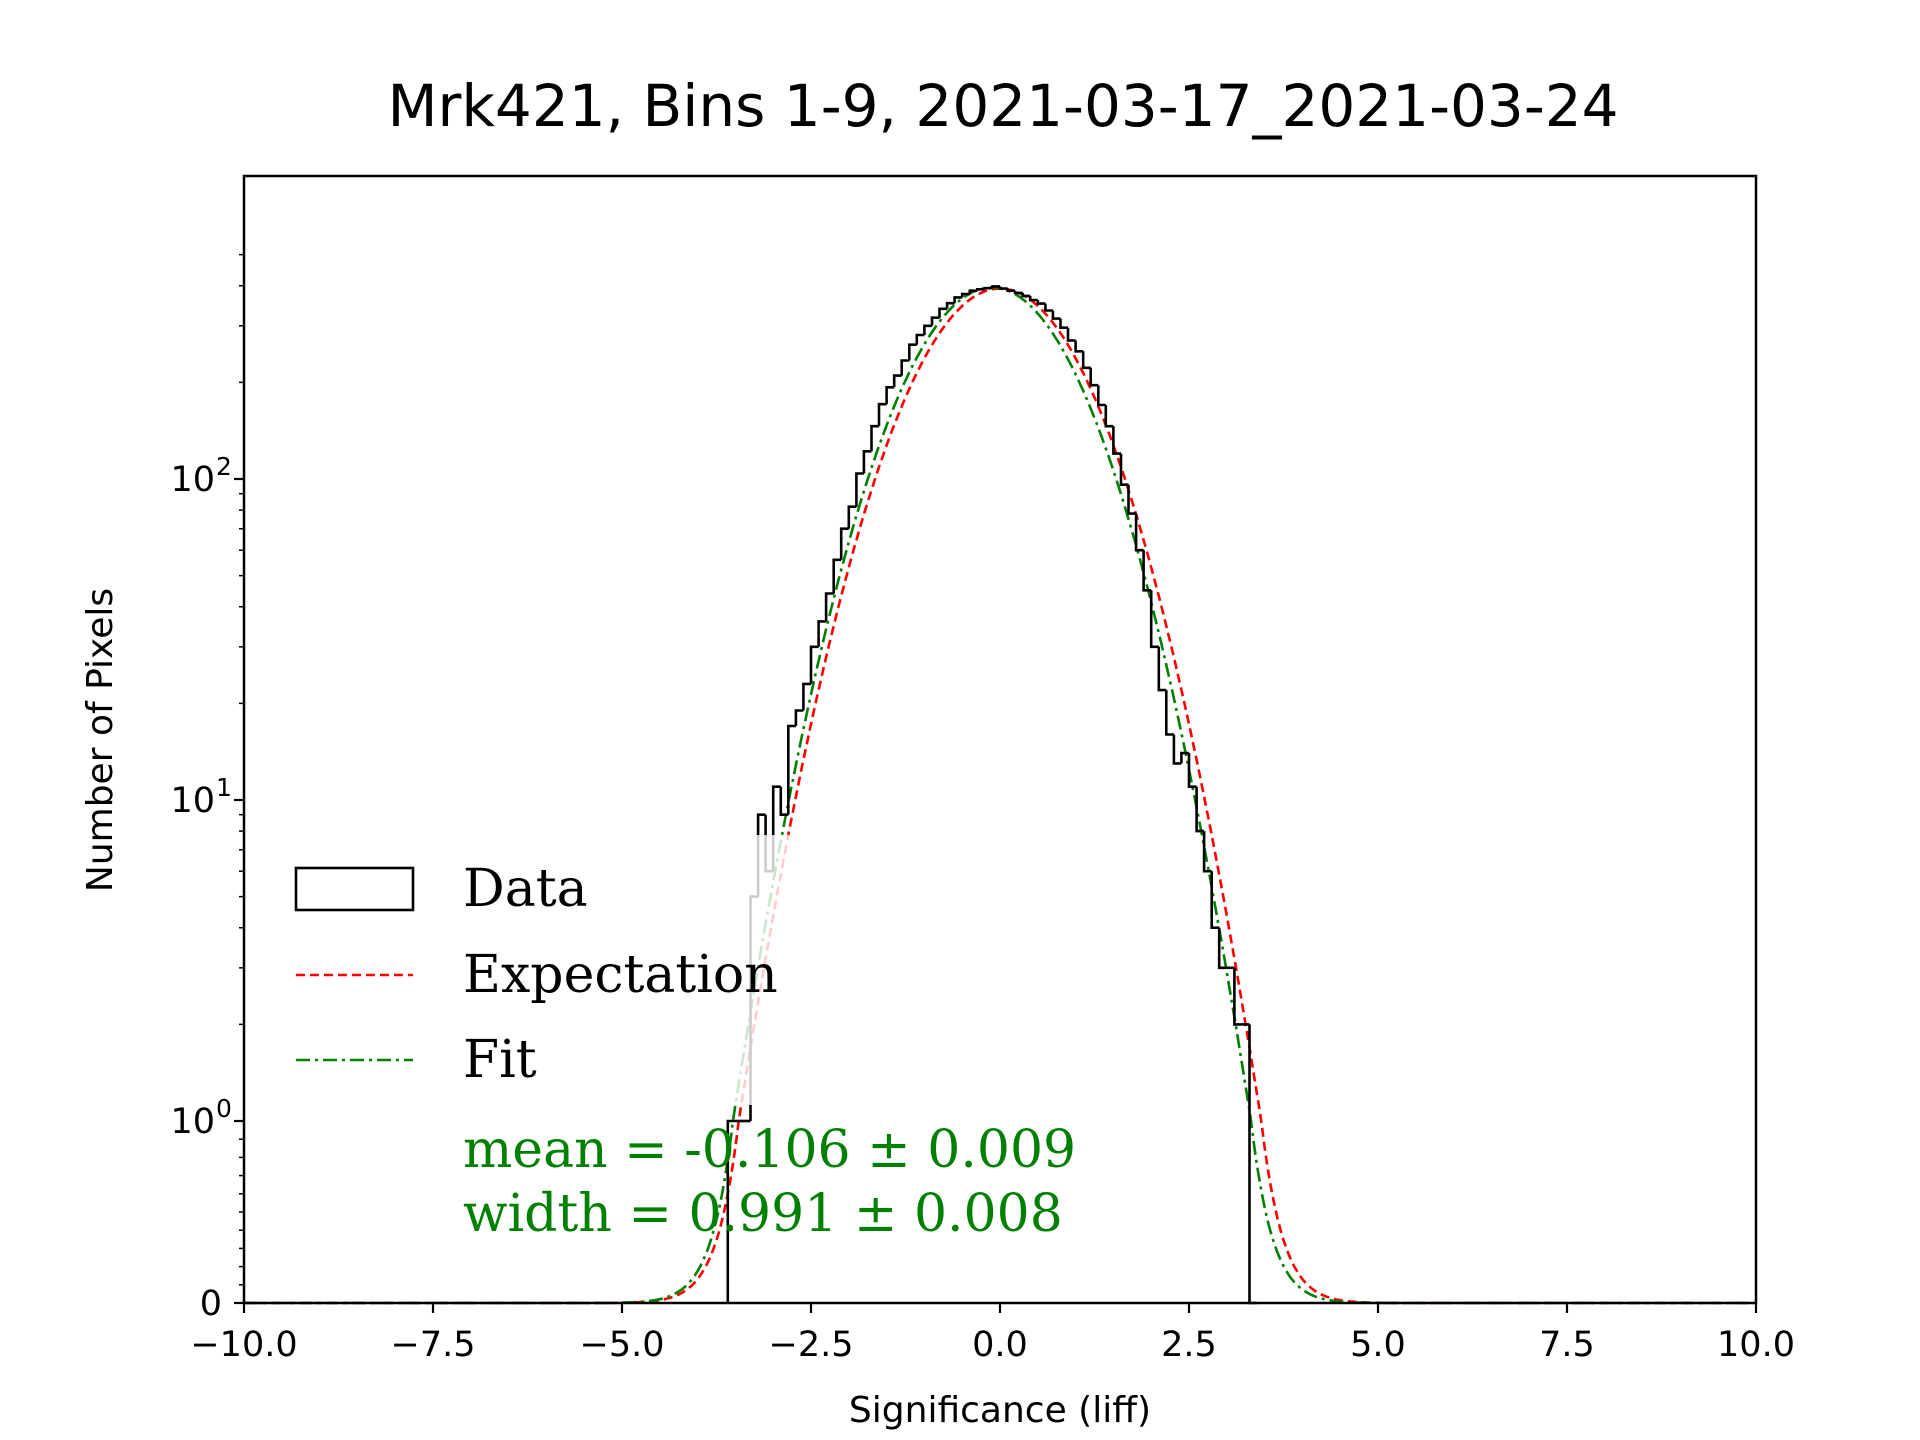 This screenshot has height=1440, width=1920. I want to click on y-tick-exponent: 1, so click(224, 787).